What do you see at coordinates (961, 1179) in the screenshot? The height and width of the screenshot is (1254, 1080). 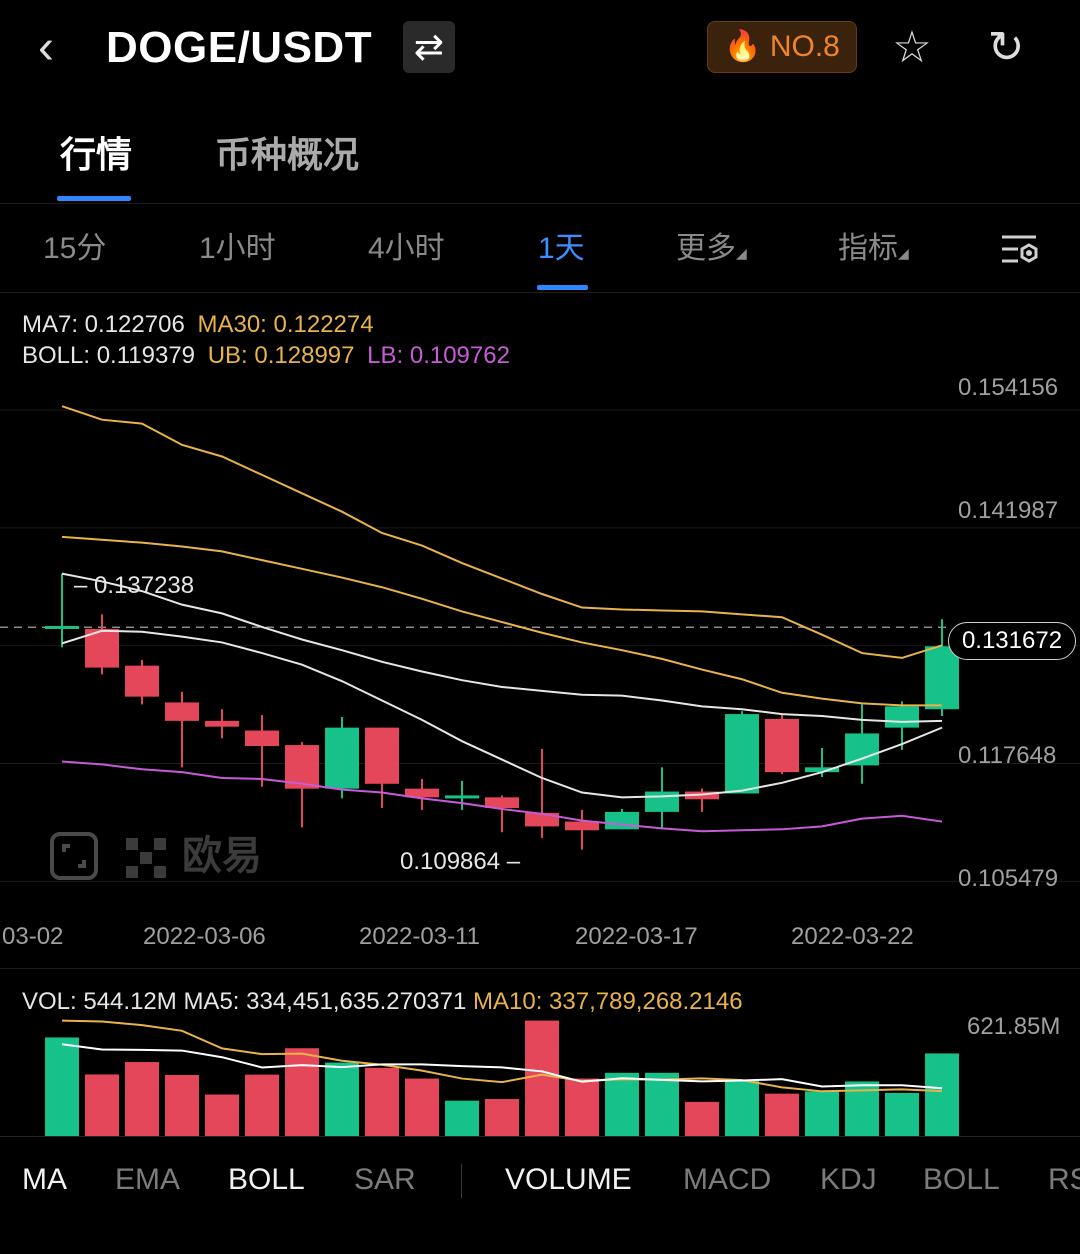 I see `indicator-boll-sub: BOLL` at bounding box center [961, 1179].